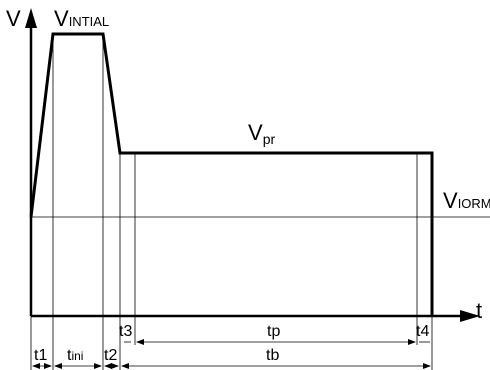 This screenshot has height=370, width=490. I want to click on v-pr-label: Vpr, so click(261, 133).